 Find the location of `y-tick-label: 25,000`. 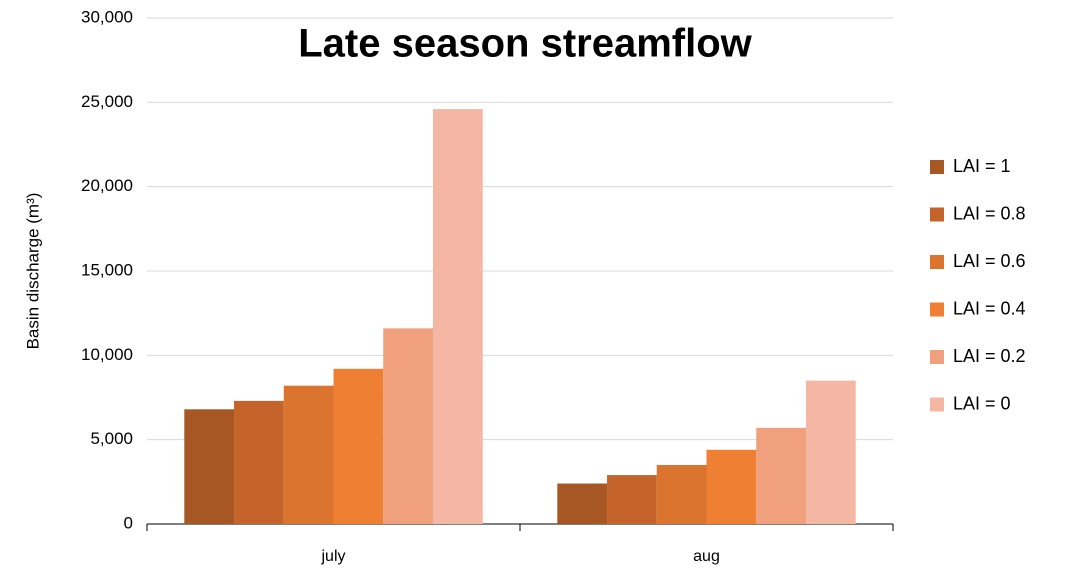

y-tick-label: 25,000 is located at coordinates (107, 101).